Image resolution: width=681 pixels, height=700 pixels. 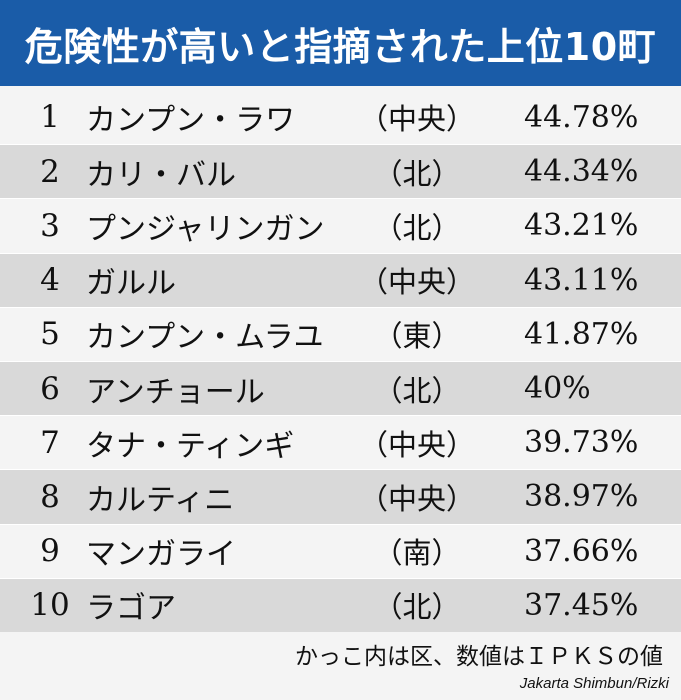 What do you see at coordinates (50, 117) in the screenshot?
I see `rank-cell: 1` at bounding box center [50, 117].